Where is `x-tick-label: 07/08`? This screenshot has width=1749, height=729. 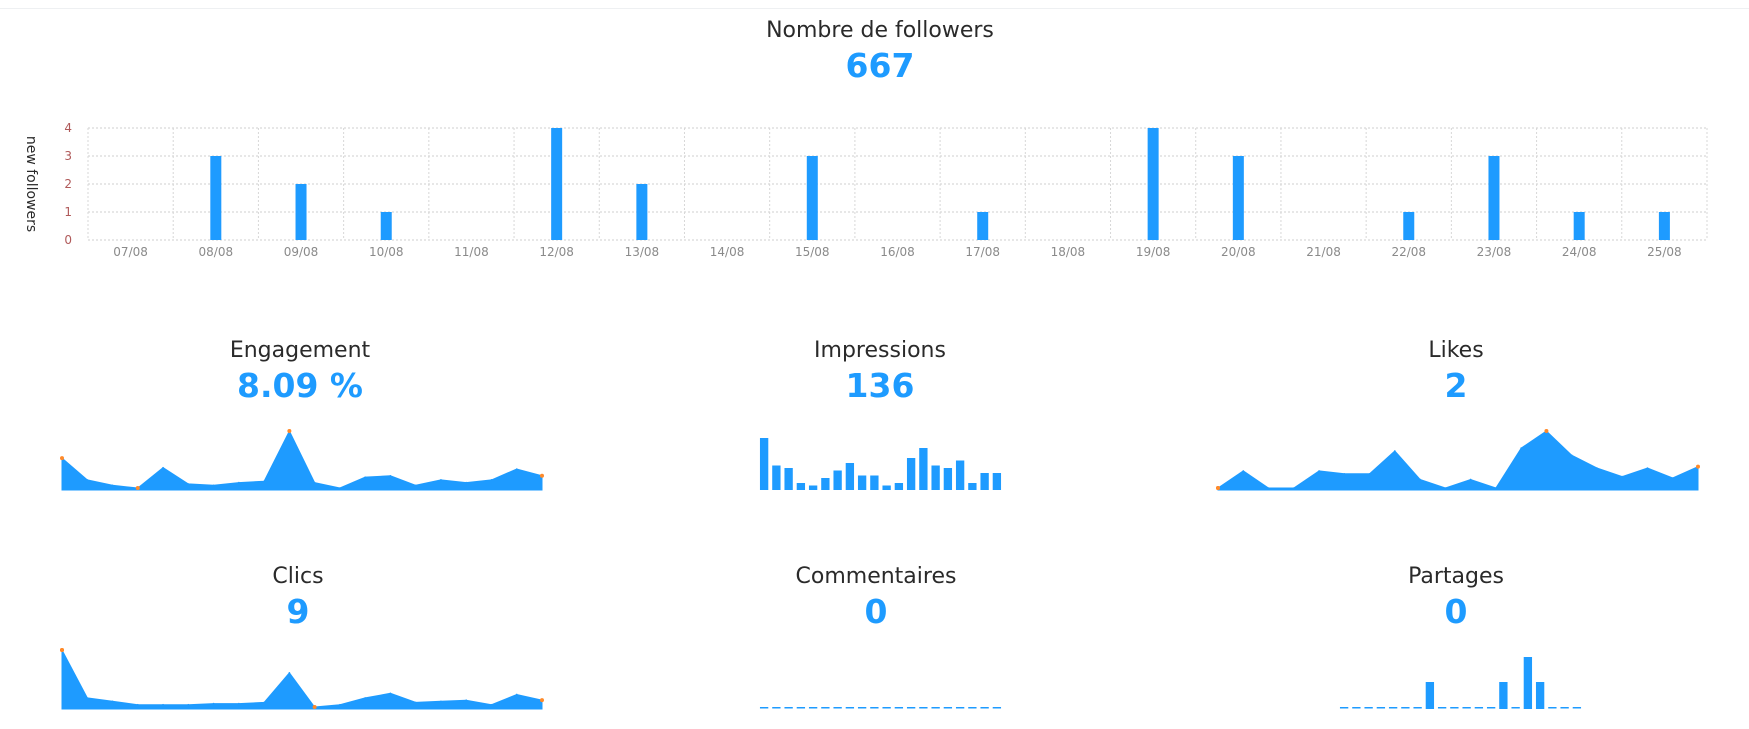
x-tick-label: 07/08 is located at coordinates (130, 252).